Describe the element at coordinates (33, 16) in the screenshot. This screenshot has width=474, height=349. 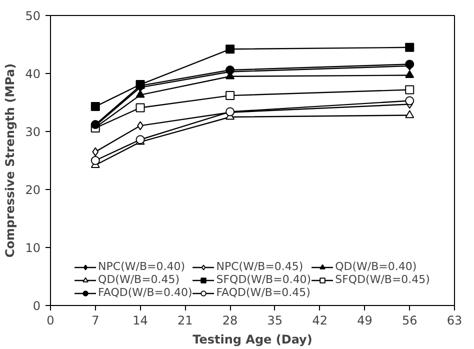
I see `y-tick-label: 50` at that location.